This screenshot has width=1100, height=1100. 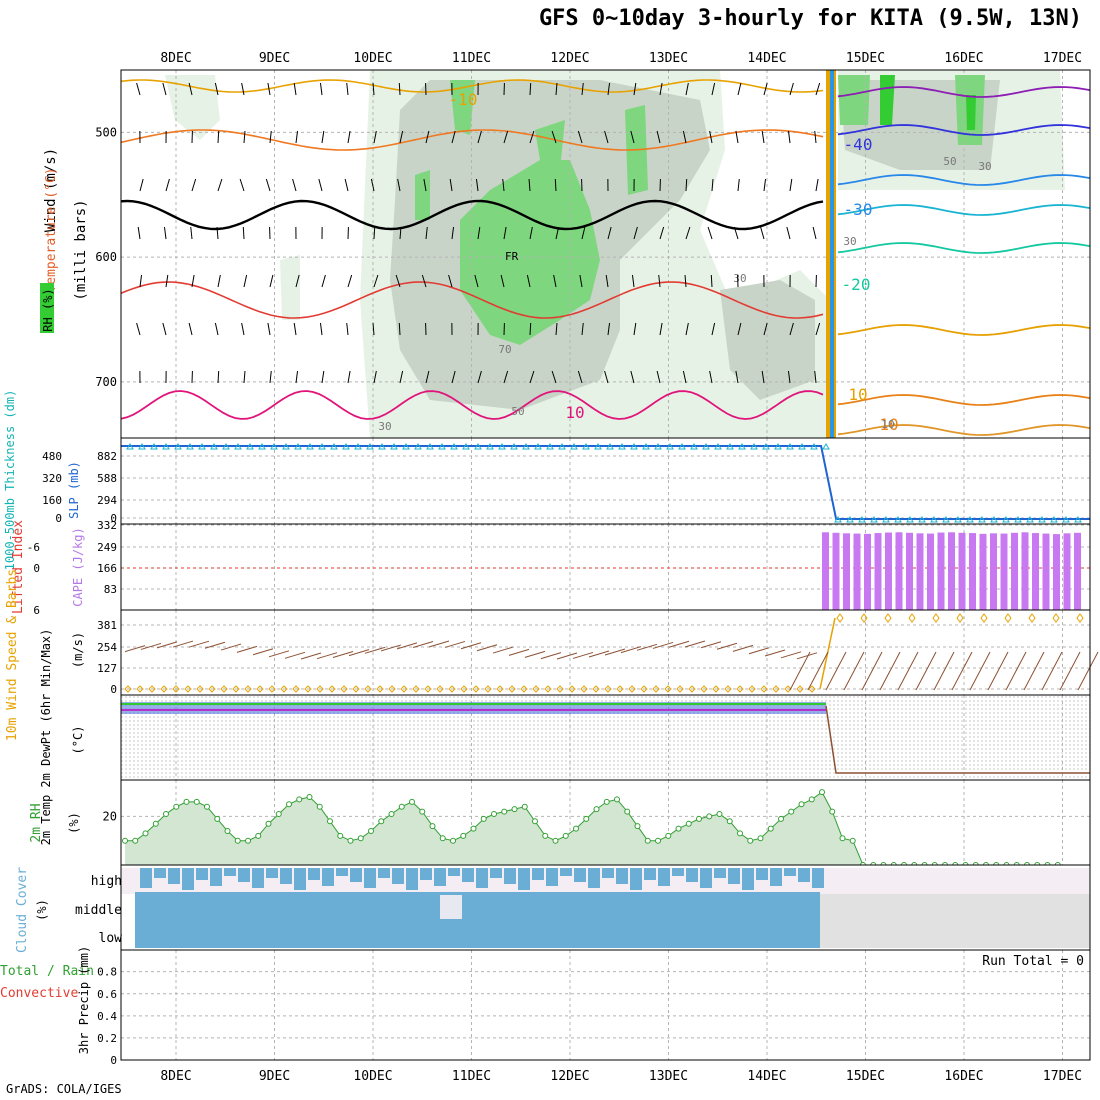 I want to click on precip-tick-label: 0.4, so click(x=107, y=1016).